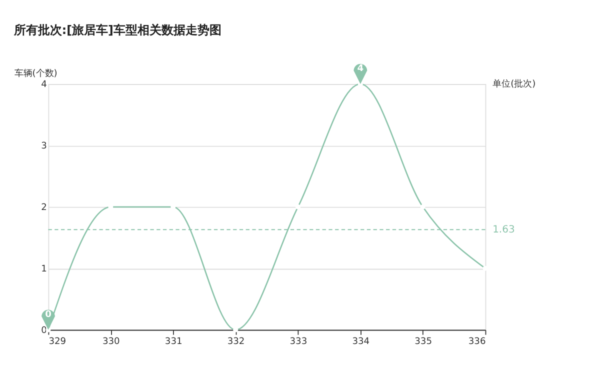  Describe the element at coordinates (117, 29) in the screenshot. I see `chart-title: 所有批次:[旅居车]车型相关数据走势图` at that location.